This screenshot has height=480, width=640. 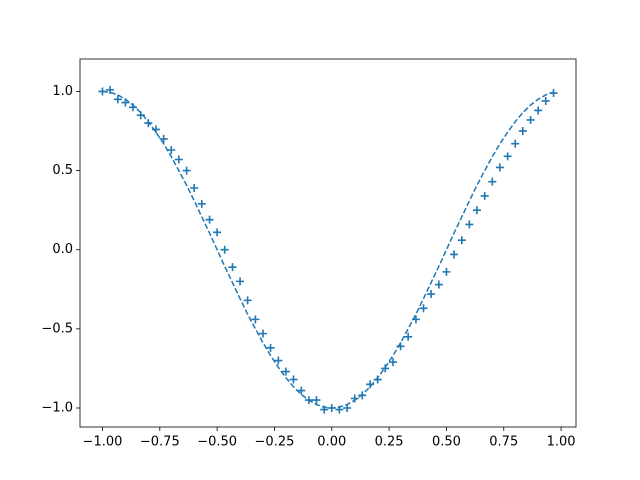 What do you see at coordinates (389, 442) in the screenshot?
I see `x-tick-label: 0.25` at bounding box center [389, 442].